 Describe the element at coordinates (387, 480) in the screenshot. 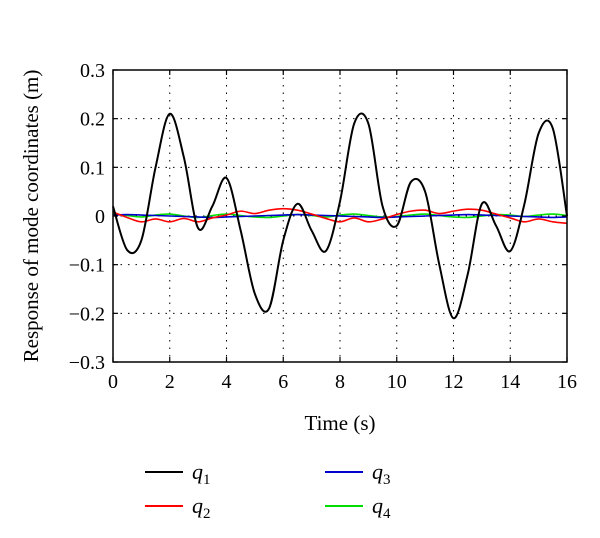

I see `legend-subscript: 3` at that location.